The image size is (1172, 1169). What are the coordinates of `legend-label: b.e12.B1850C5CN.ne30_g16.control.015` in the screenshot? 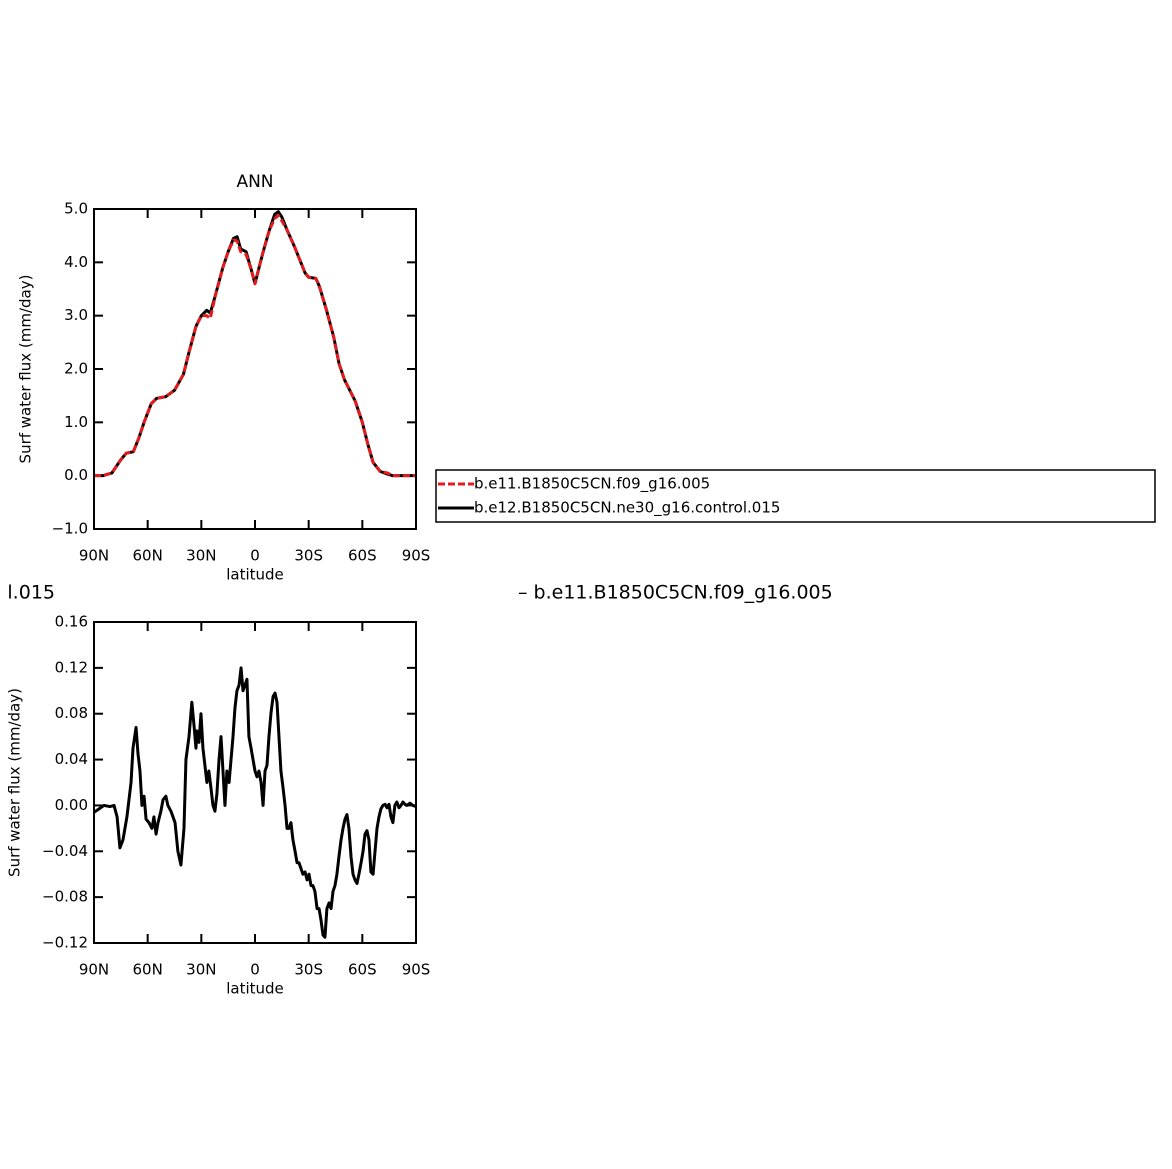 It's located at (627, 508).